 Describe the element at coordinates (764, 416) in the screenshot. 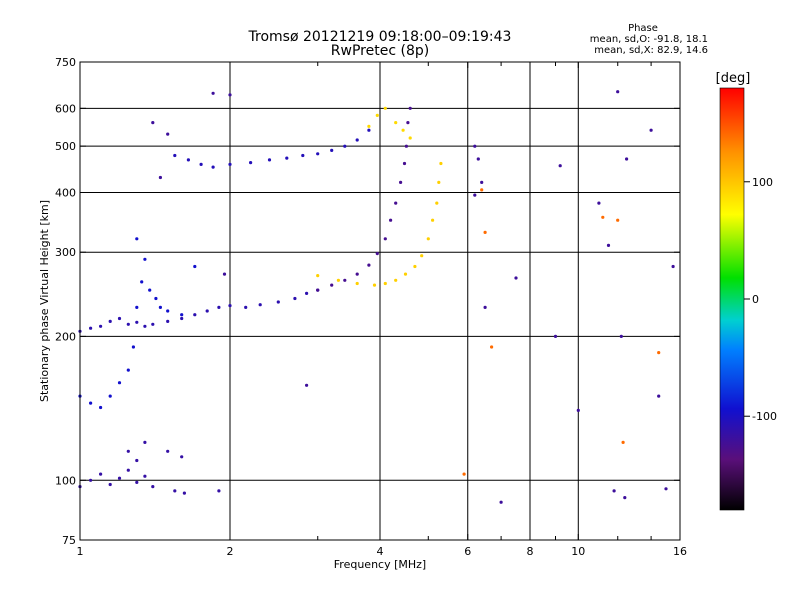

I see `colorbar-tick-label: -100` at that location.